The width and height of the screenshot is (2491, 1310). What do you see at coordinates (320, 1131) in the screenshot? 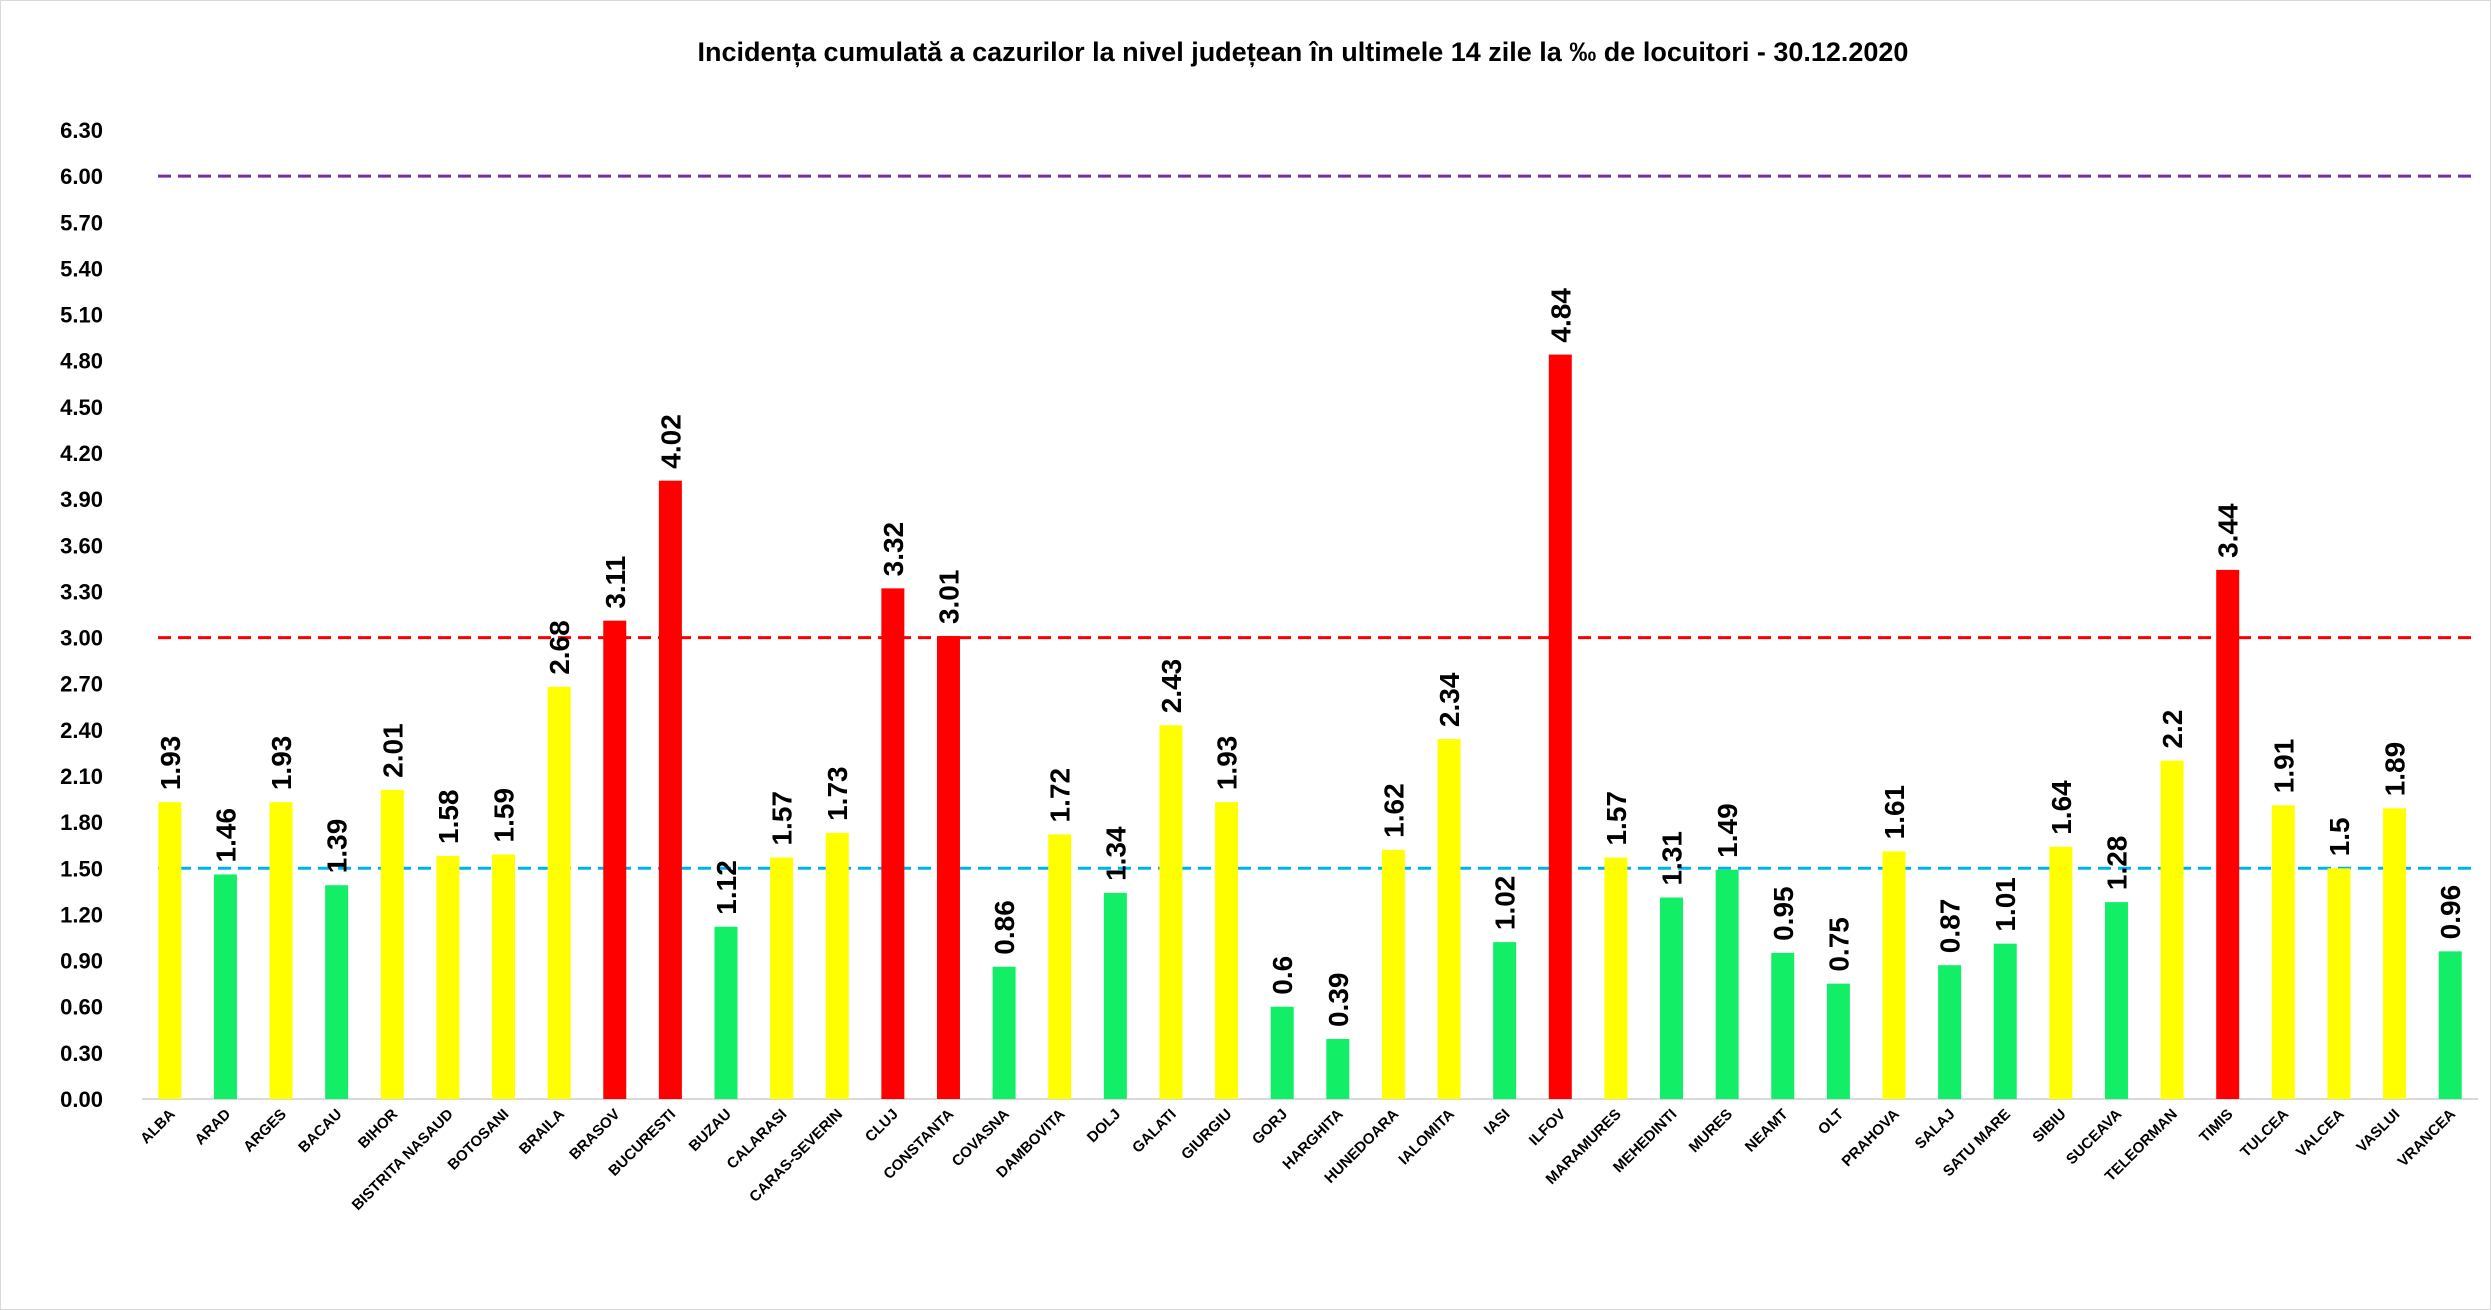
I see `x-tick-label: BACAU` at bounding box center [320, 1131].